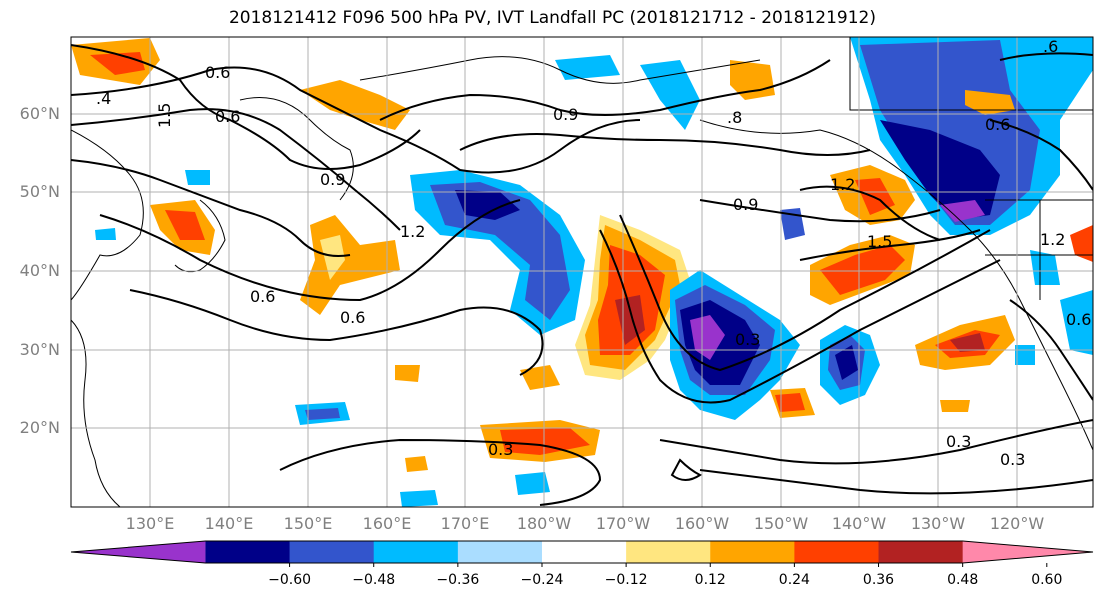 This screenshot has width=1105, height=601. What do you see at coordinates (623, 523) in the screenshot?
I see `lon-label: 170°W` at bounding box center [623, 523].